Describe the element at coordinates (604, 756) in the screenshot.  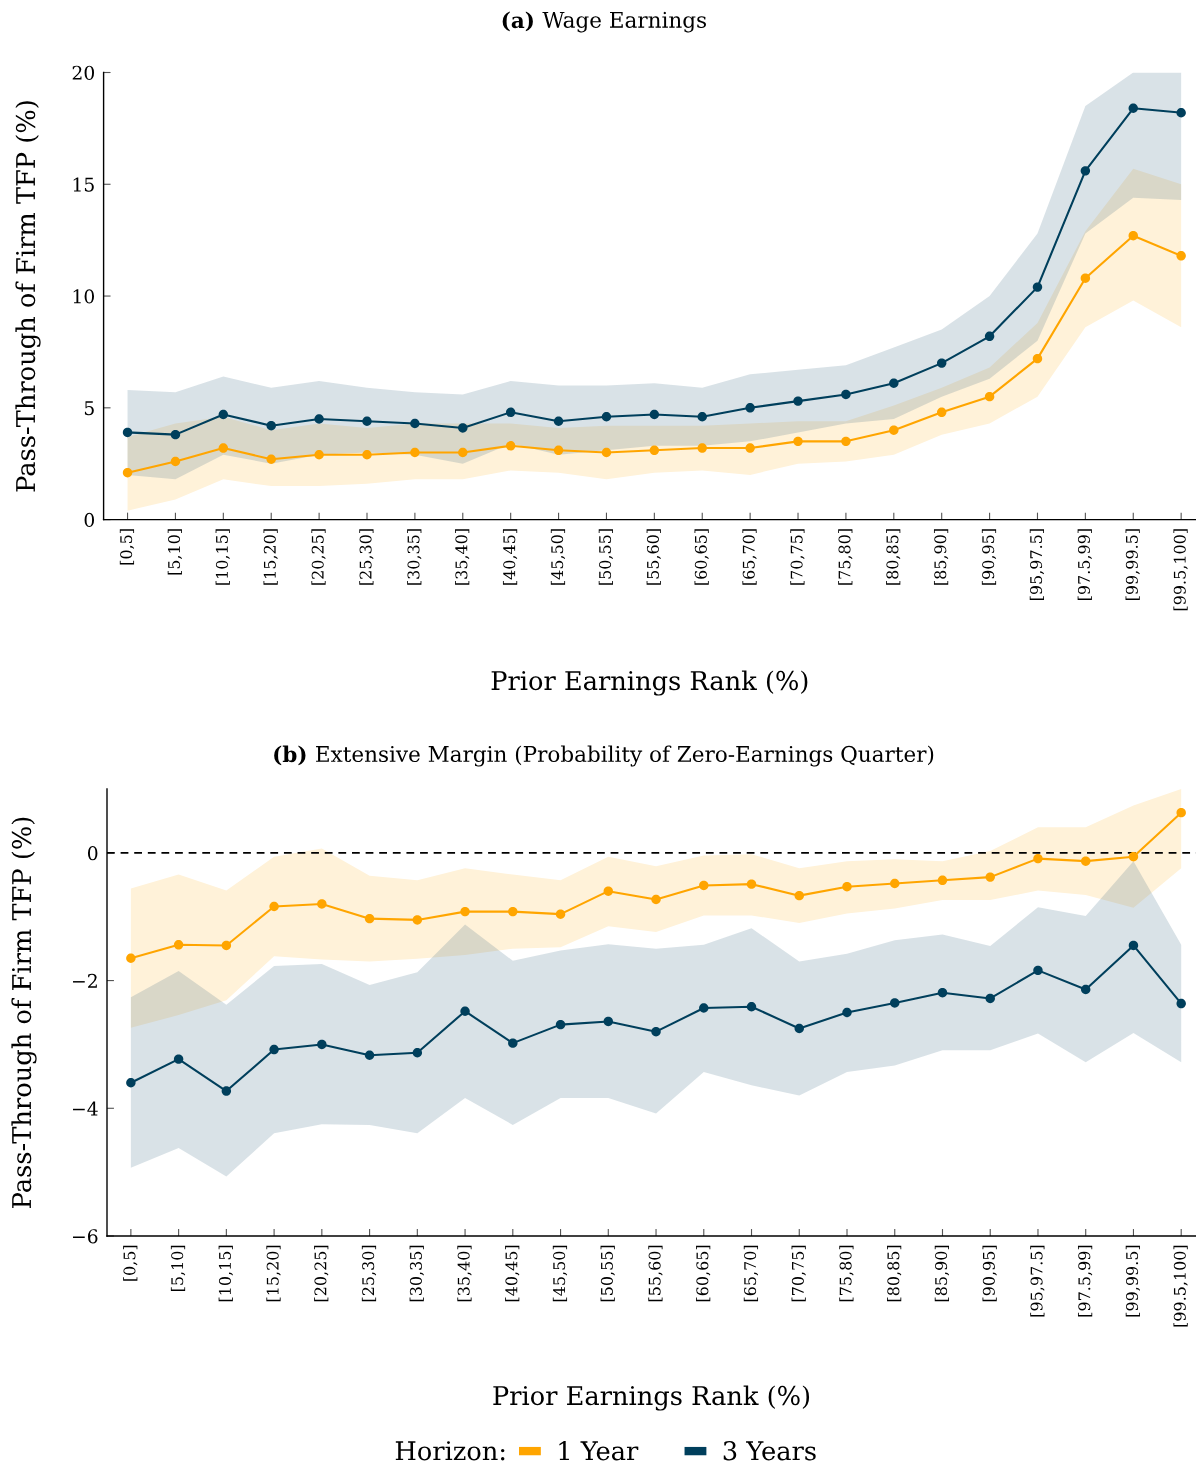
I see `chart-title: (b) Extensive Margin (Probability of Zero-Earnings Quarter)` at that location.